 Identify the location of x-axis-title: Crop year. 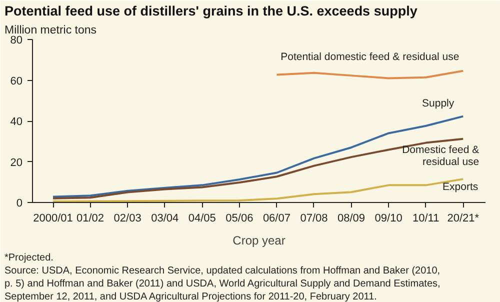
(259, 241).